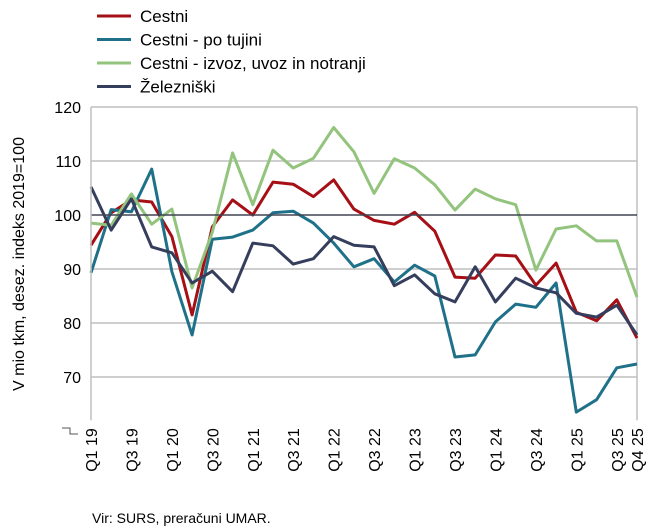  What do you see at coordinates (178, 87) in the screenshot?
I see `legend-label: Železniški` at bounding box center [178, 87].